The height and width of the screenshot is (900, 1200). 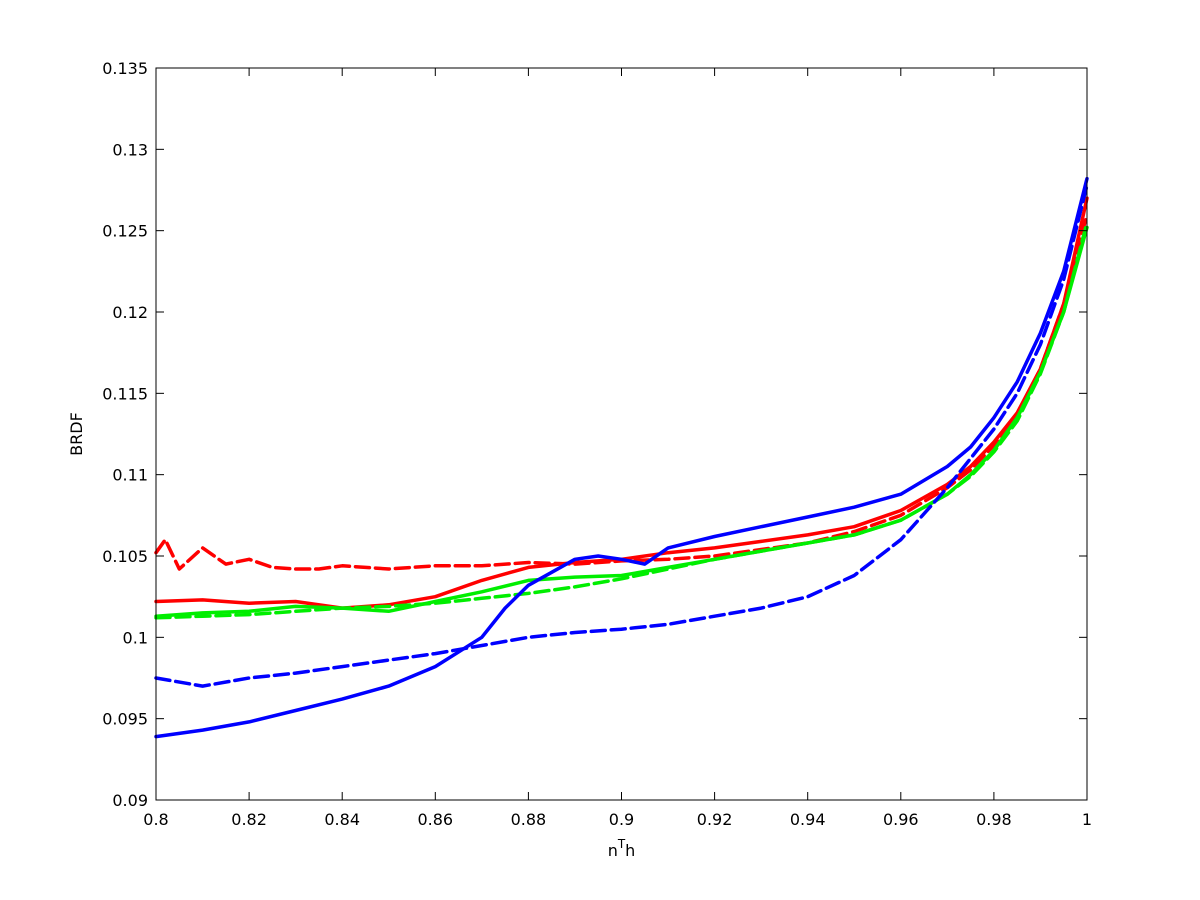 What do you see at coordinates (130, 475) in the screenshot?
I see `y-tick-label: 0.11` at bounding box center [130, 475].